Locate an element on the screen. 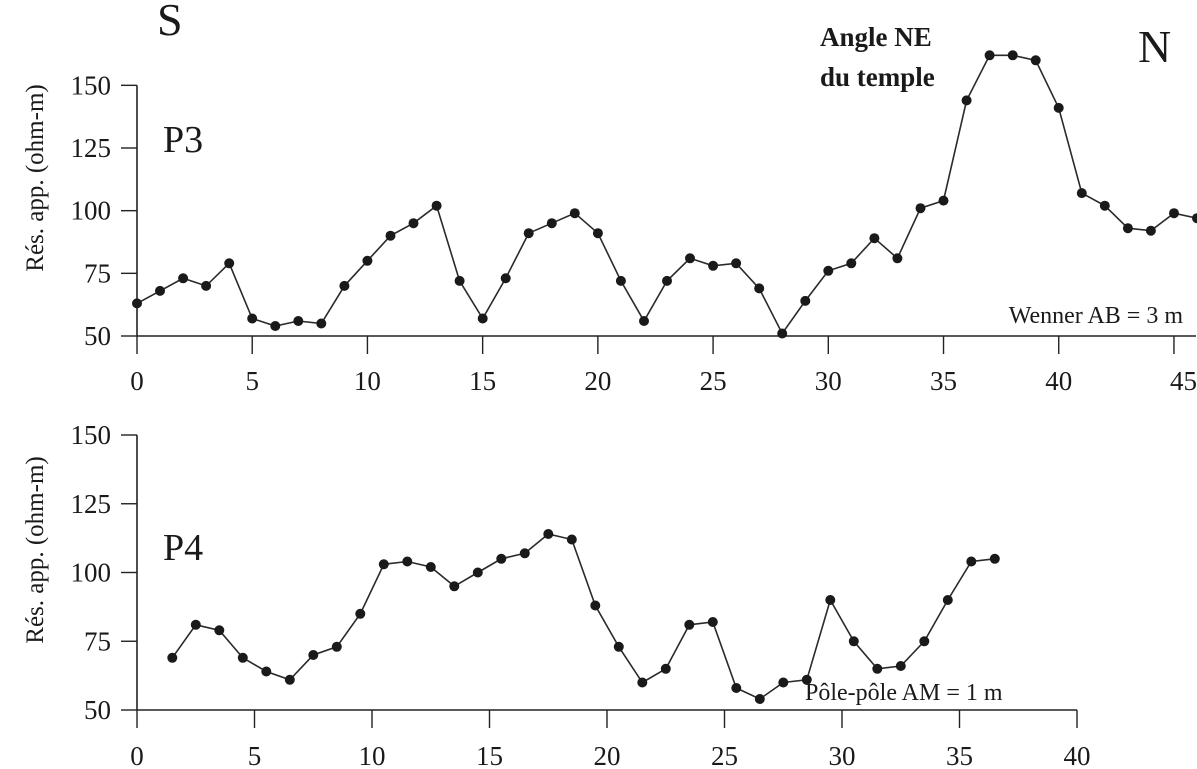 This screenshot has width=1197, height=769. x-tick-label: 45 is located at coordinates (1183, 381).